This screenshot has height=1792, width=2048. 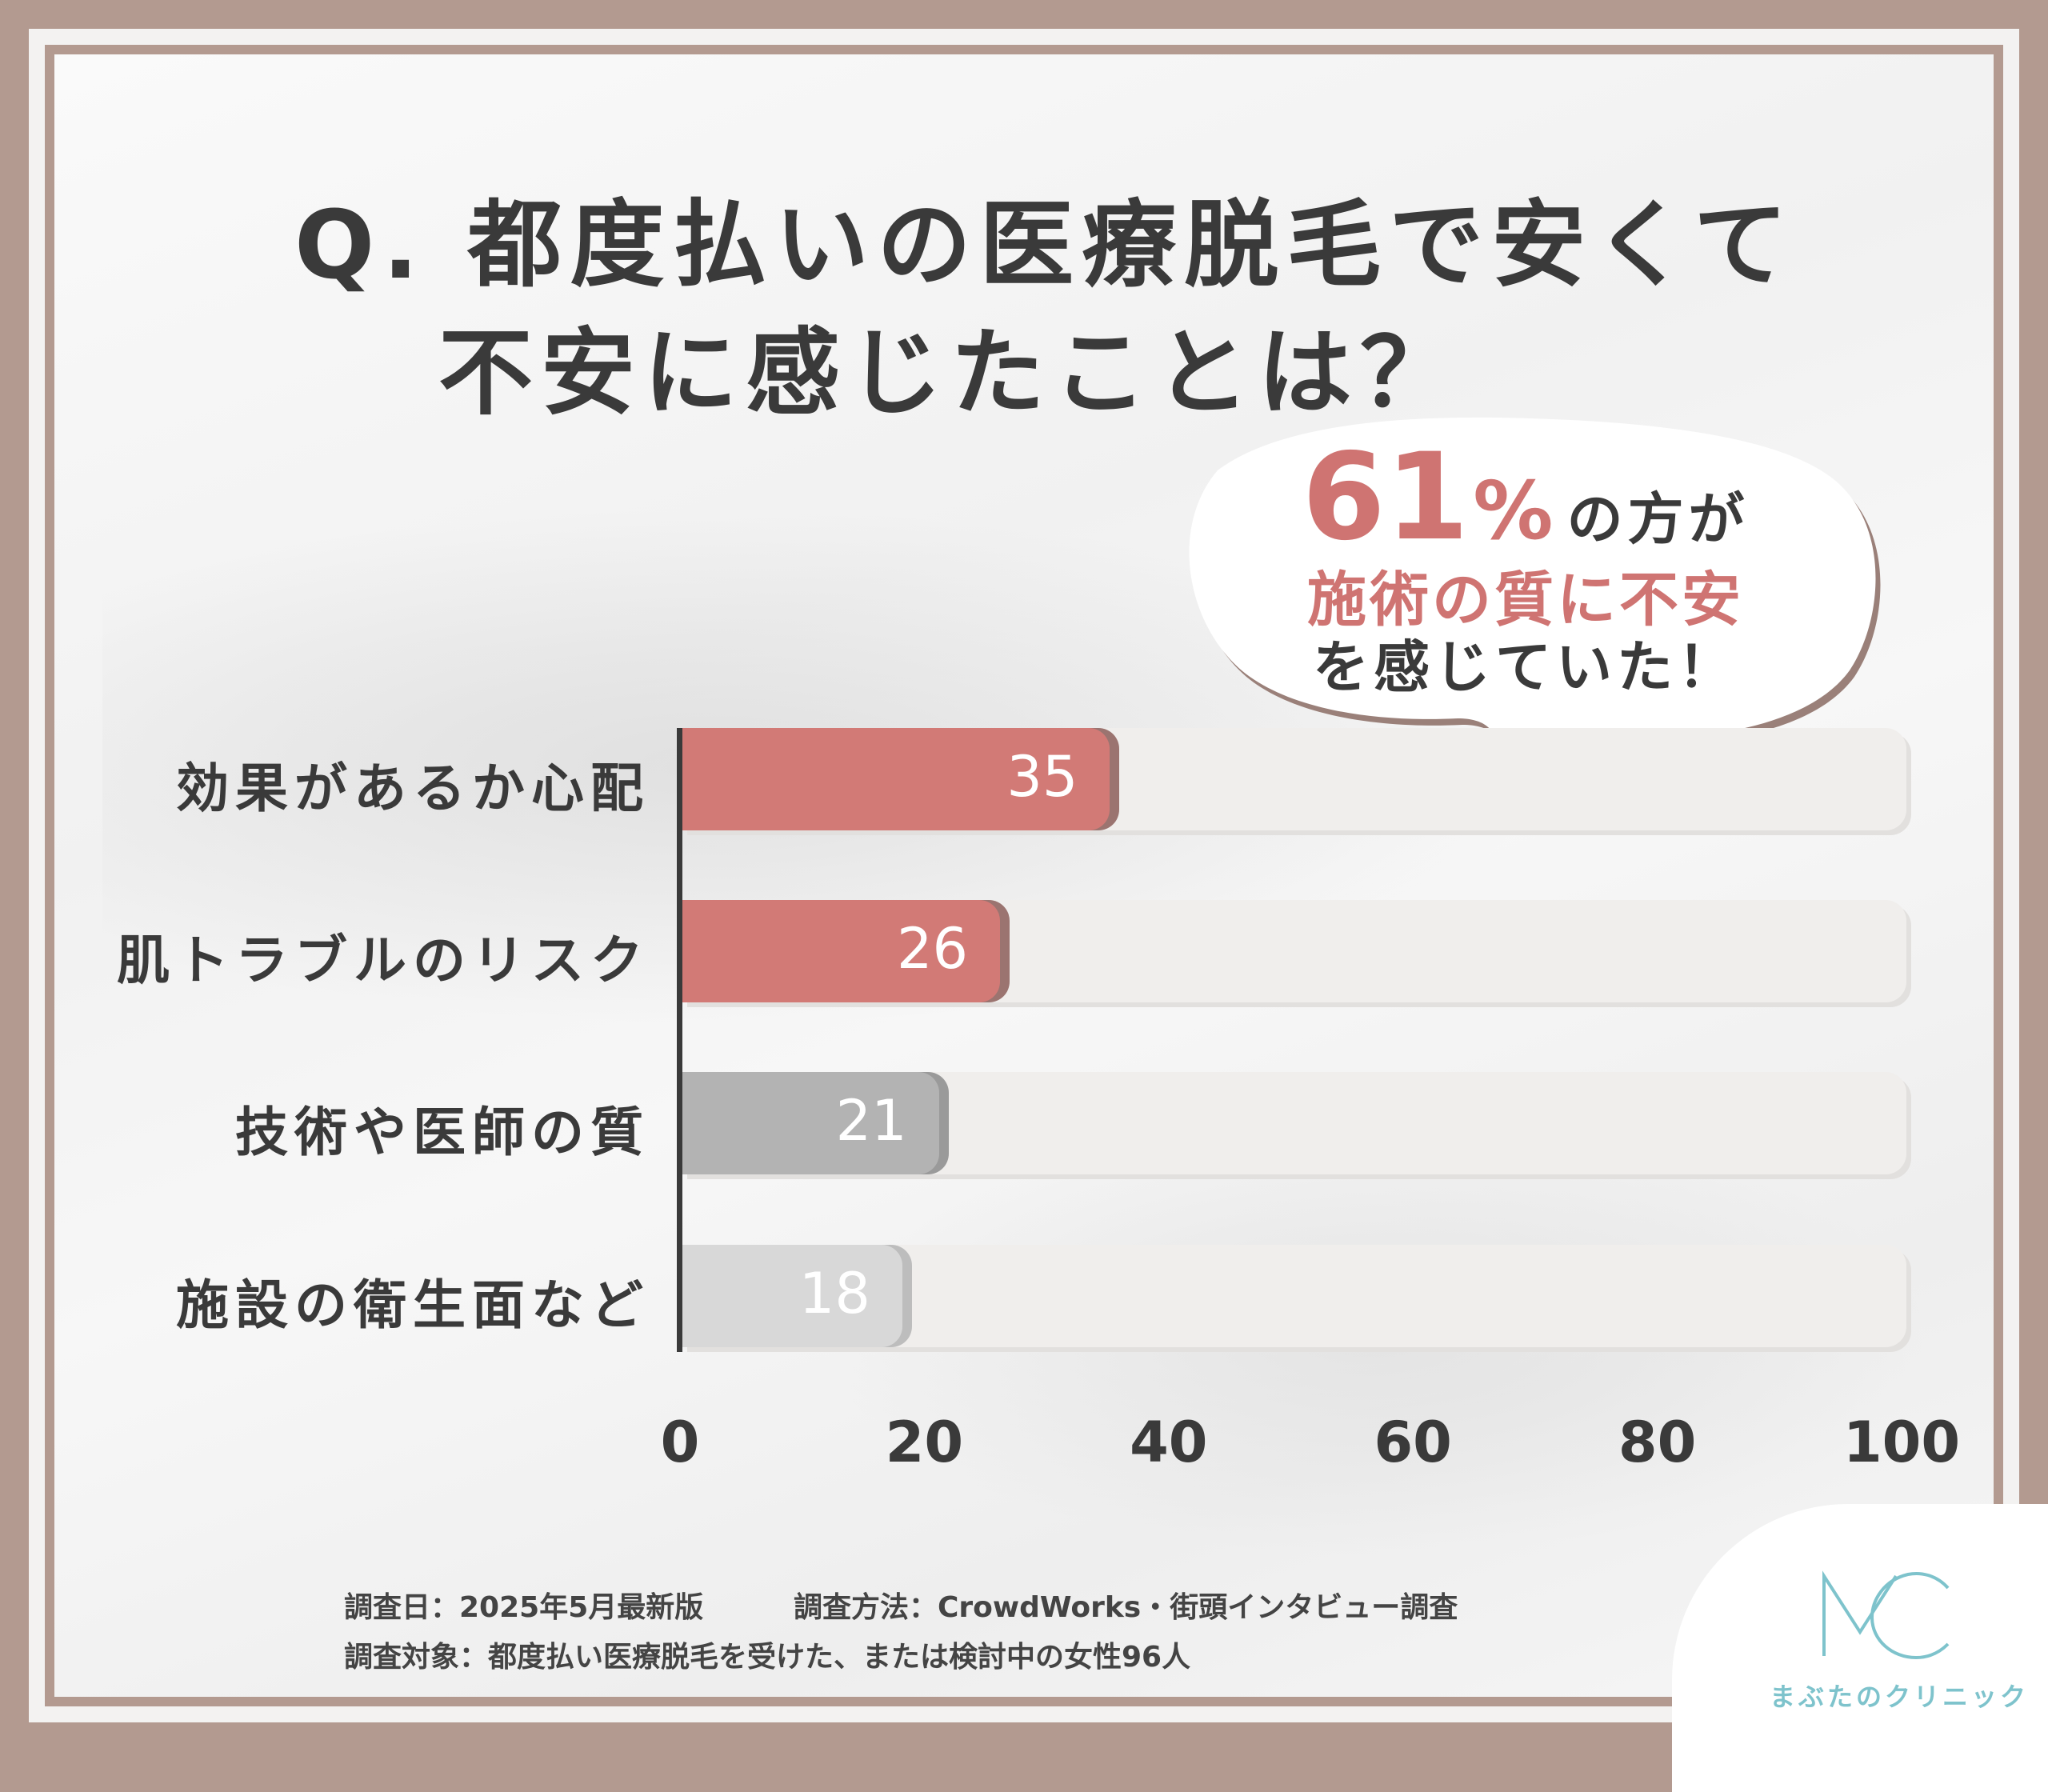 I want to click on speech-bubble, so click(x=1535, y=587).